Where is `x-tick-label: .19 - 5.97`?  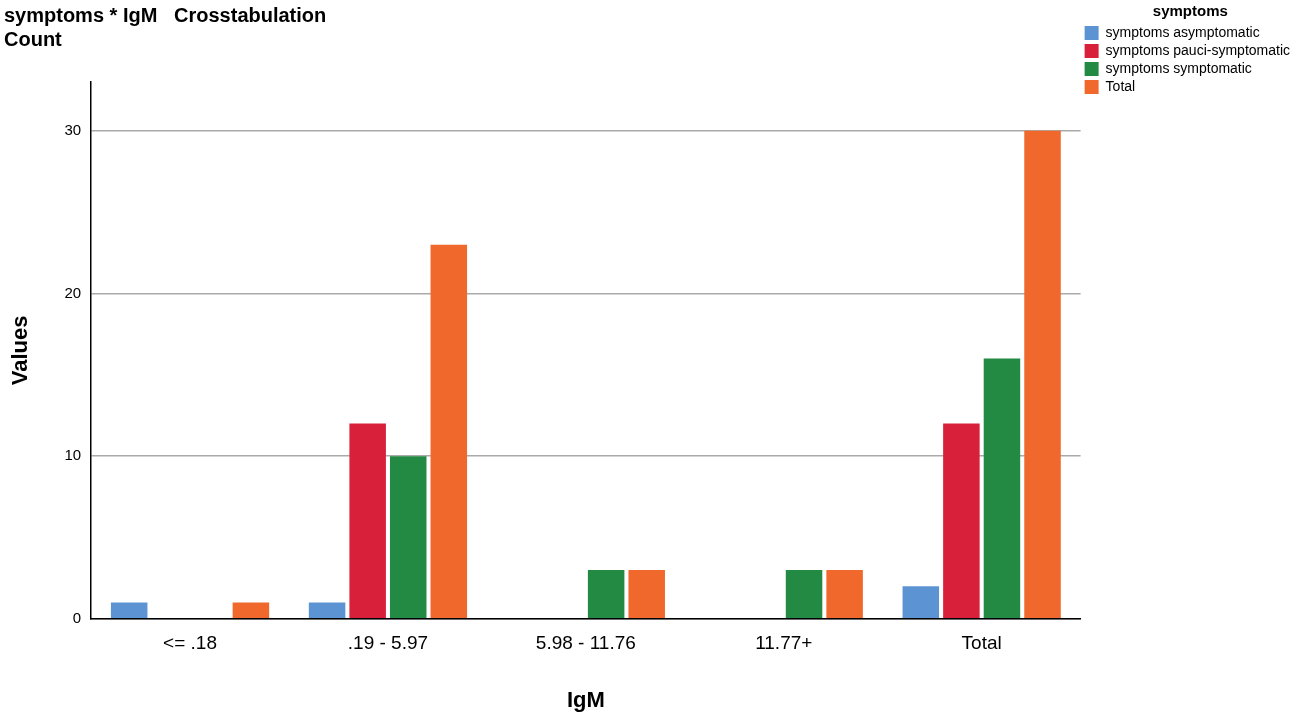 x-tick-label: .19 - 5.97 is located at coordinates (388, 643).